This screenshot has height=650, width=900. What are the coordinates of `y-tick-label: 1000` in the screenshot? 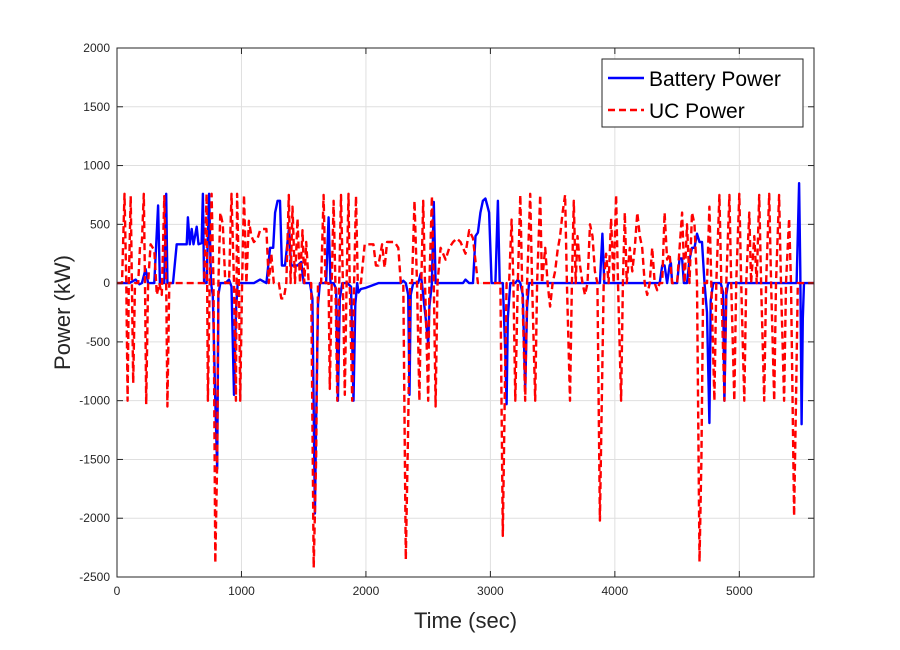 It's located at (96, 166).